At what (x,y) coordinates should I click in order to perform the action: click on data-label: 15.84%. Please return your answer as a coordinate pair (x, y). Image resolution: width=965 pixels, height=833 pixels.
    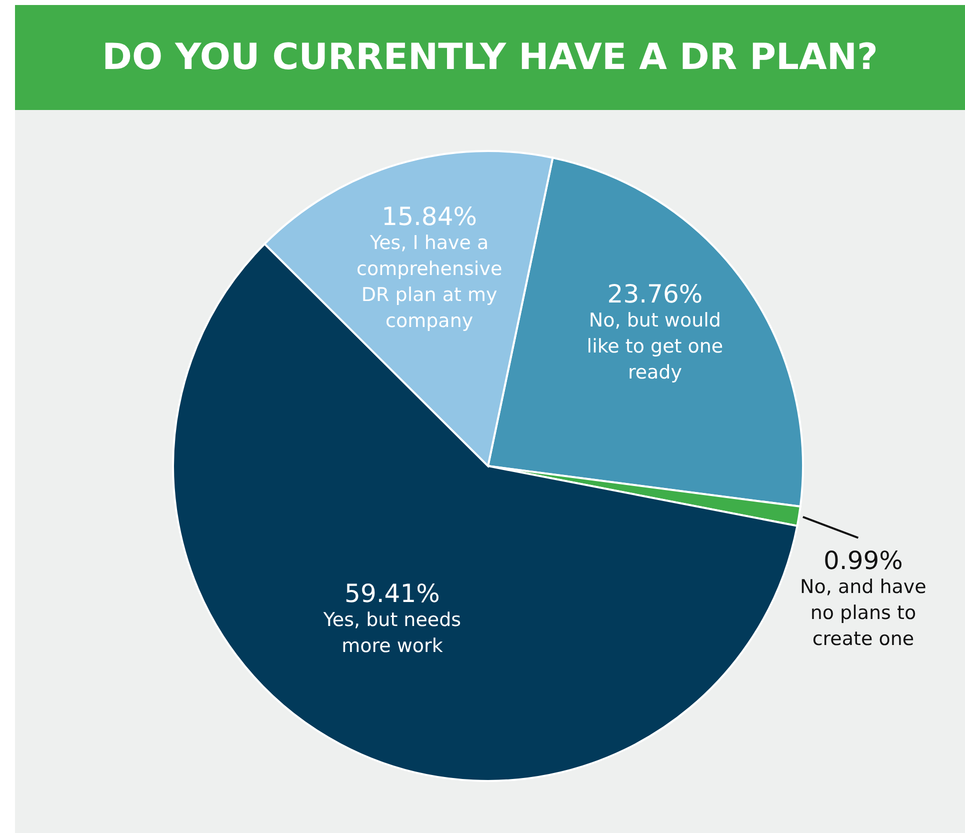
    Looking at the image, I should click on (429, 216).